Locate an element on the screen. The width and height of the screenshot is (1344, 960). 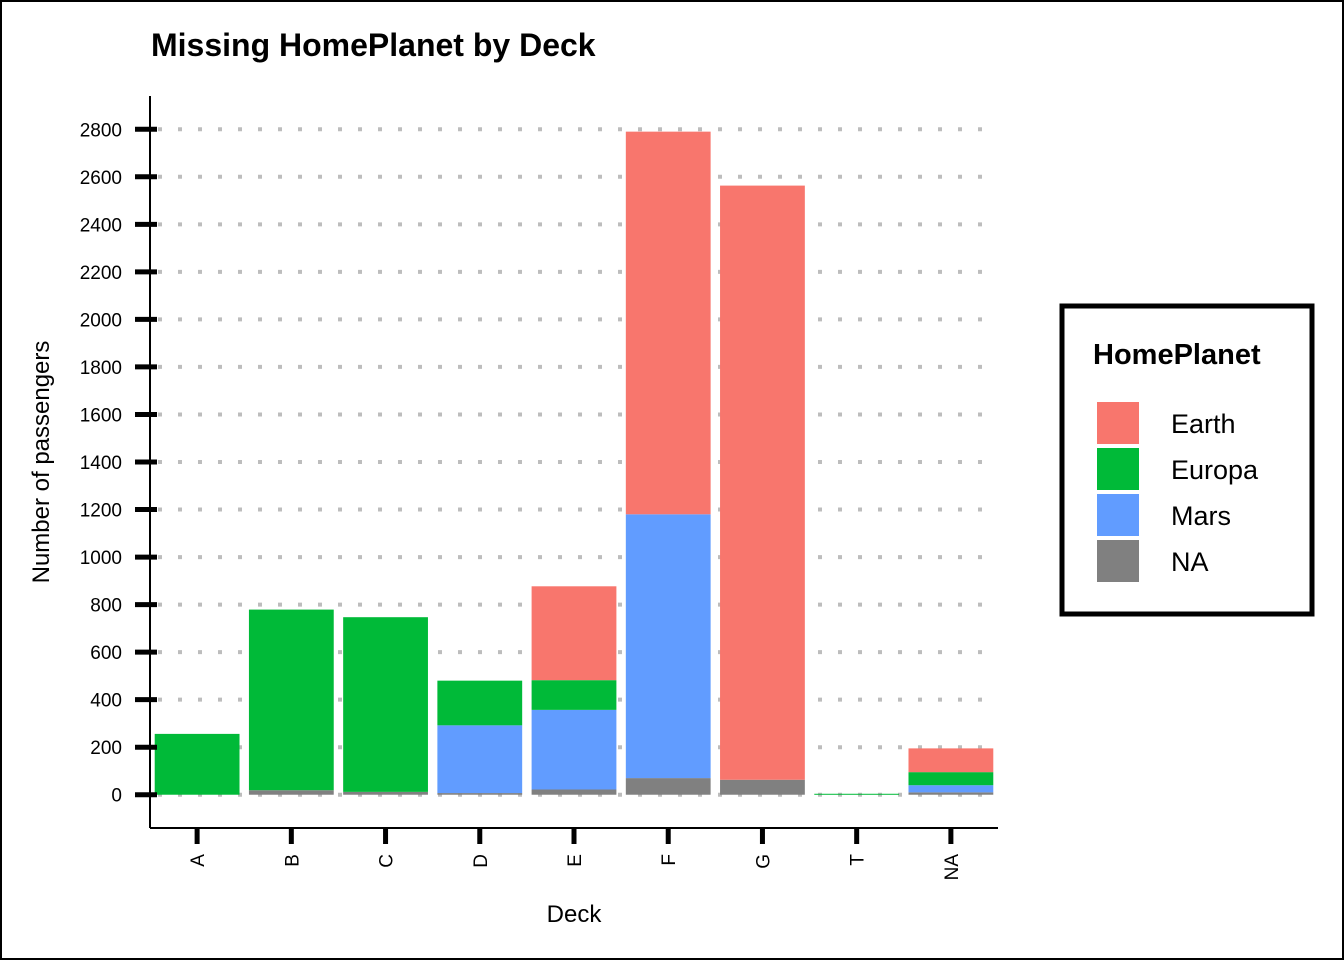
y-tick-label: 2000 is located at coordinates (101, 320).